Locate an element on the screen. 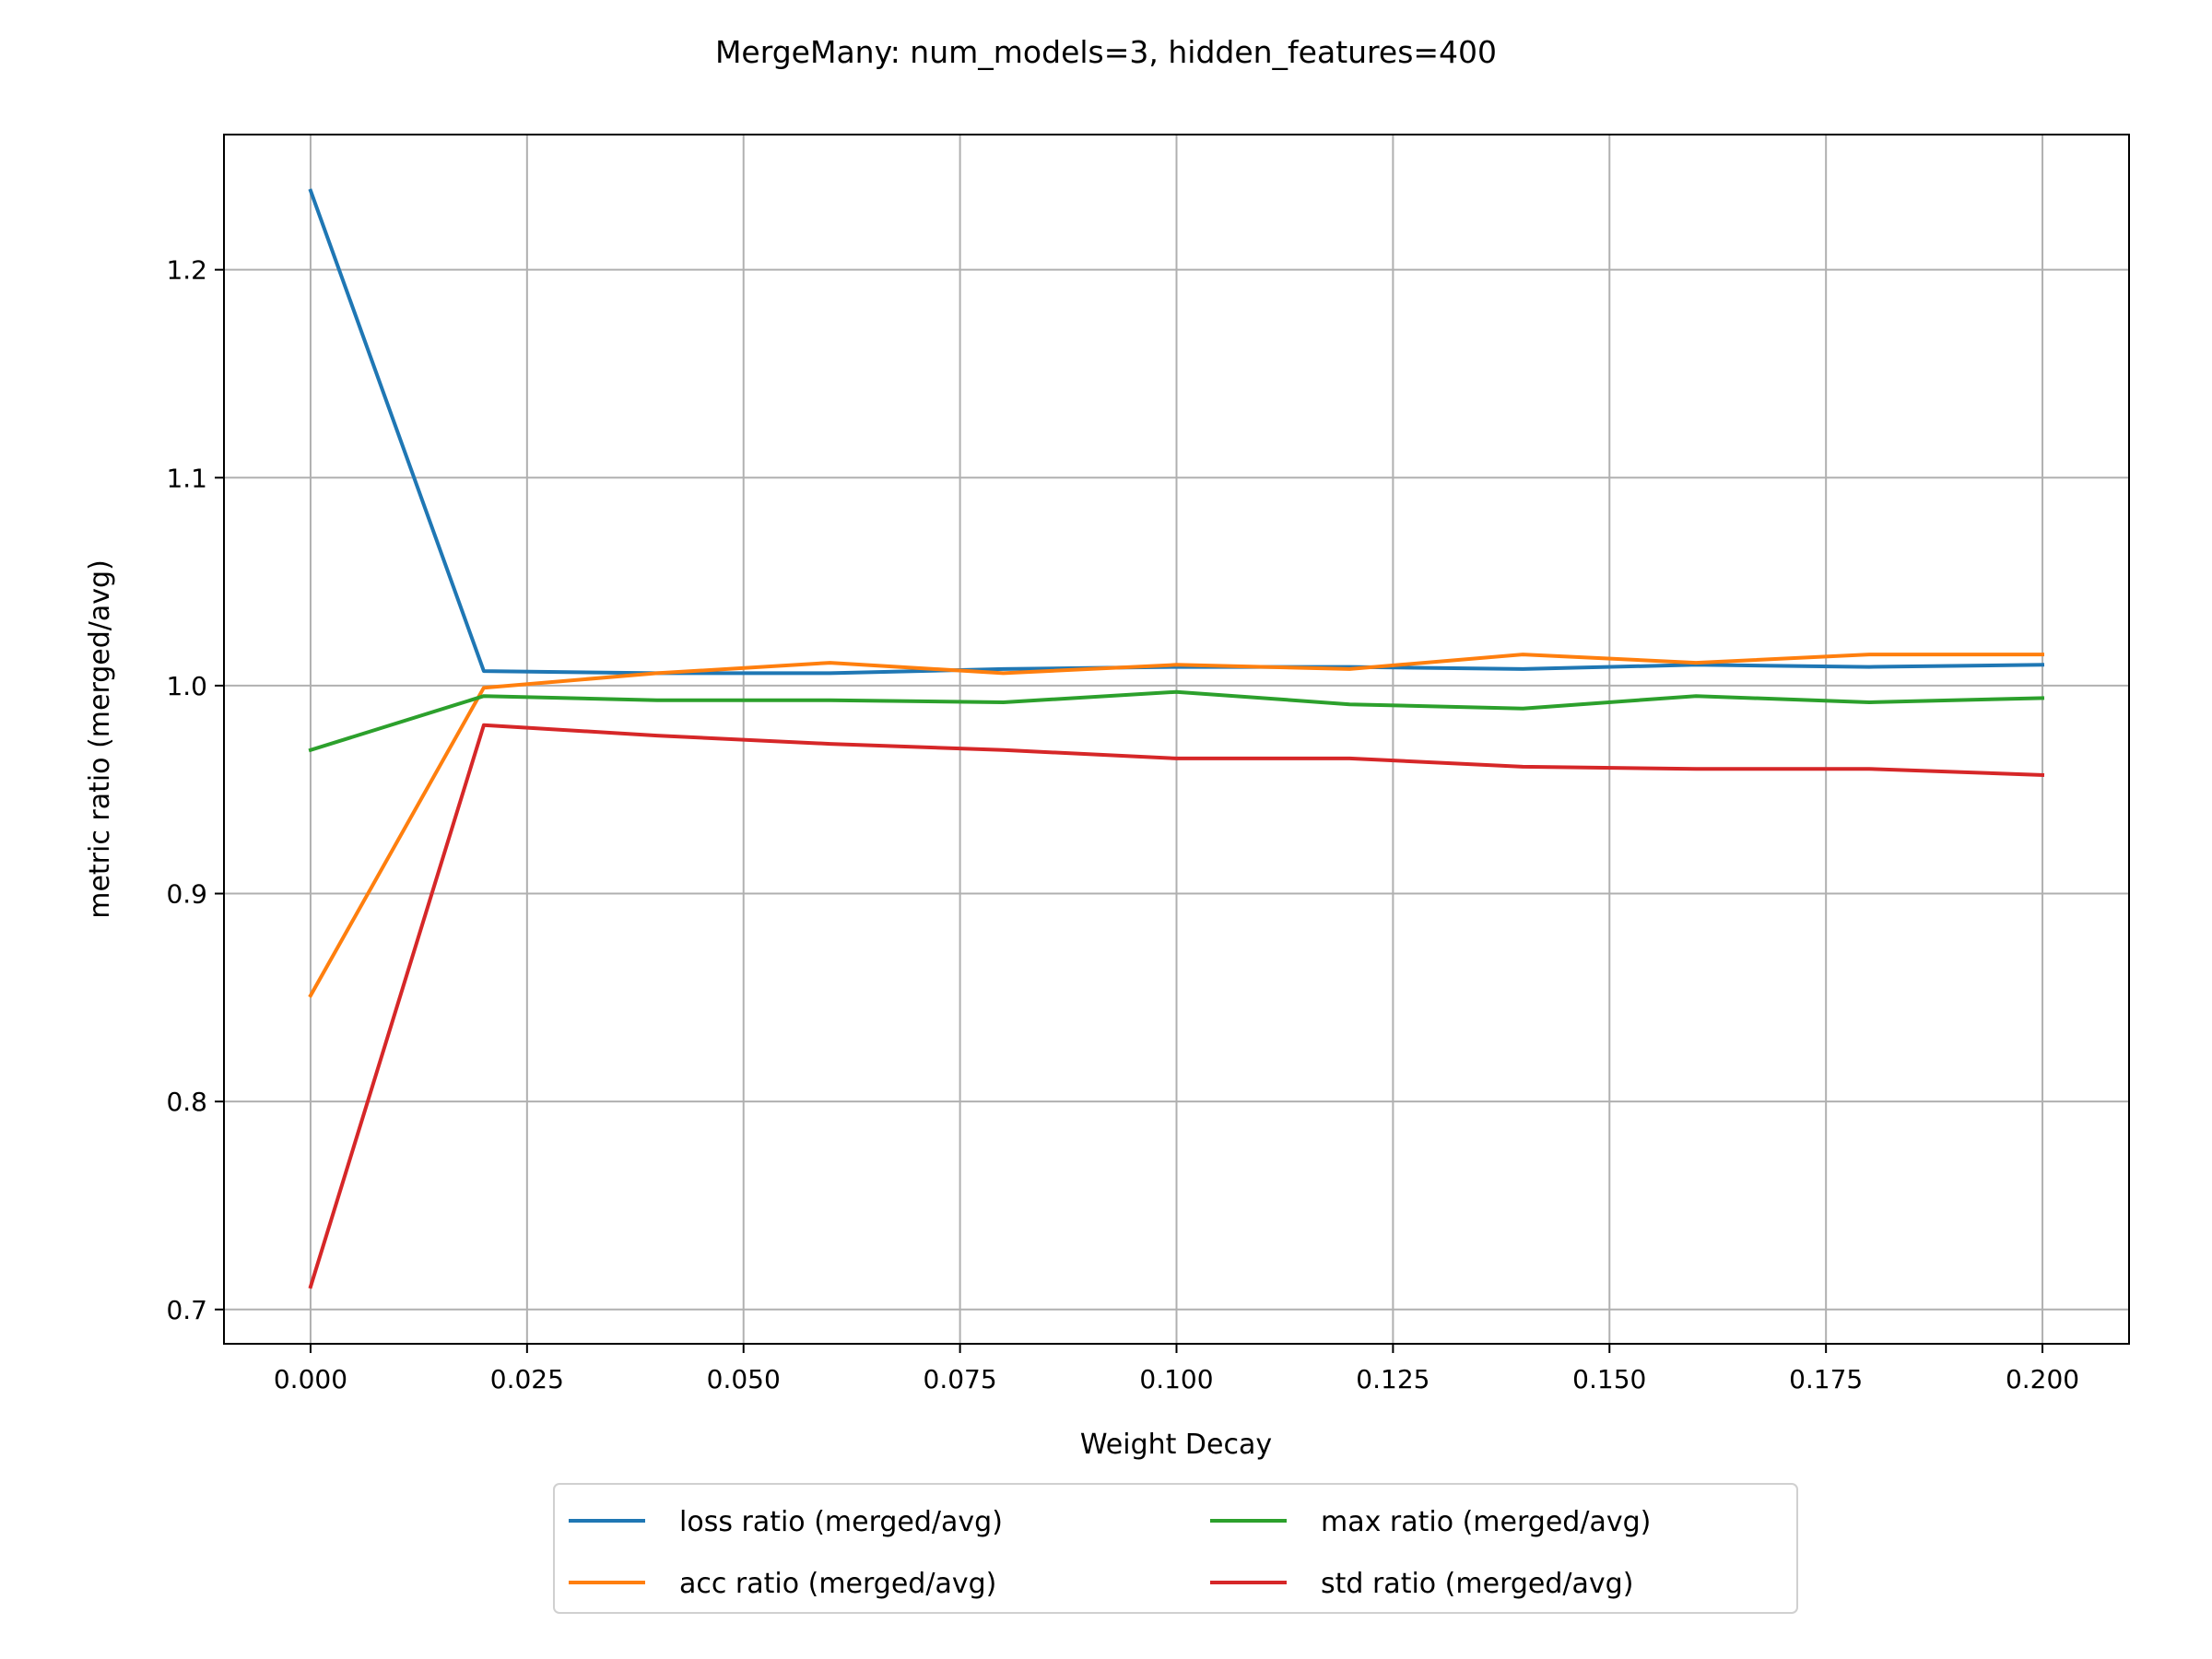 The width and height of the screenshot is (2212, 1659). y-axis-ticks: 0.7 0.8 0.9 1.0 1.1 1.2 is located at coordinates (195, 790).